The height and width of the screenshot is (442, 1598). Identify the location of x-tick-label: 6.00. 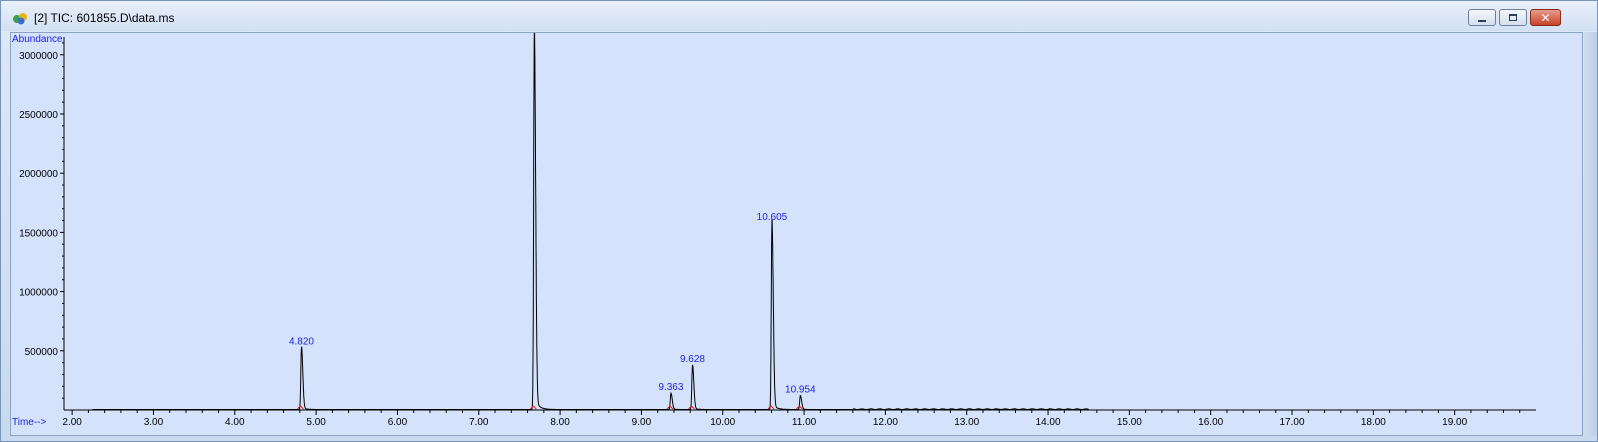
(398, 422).